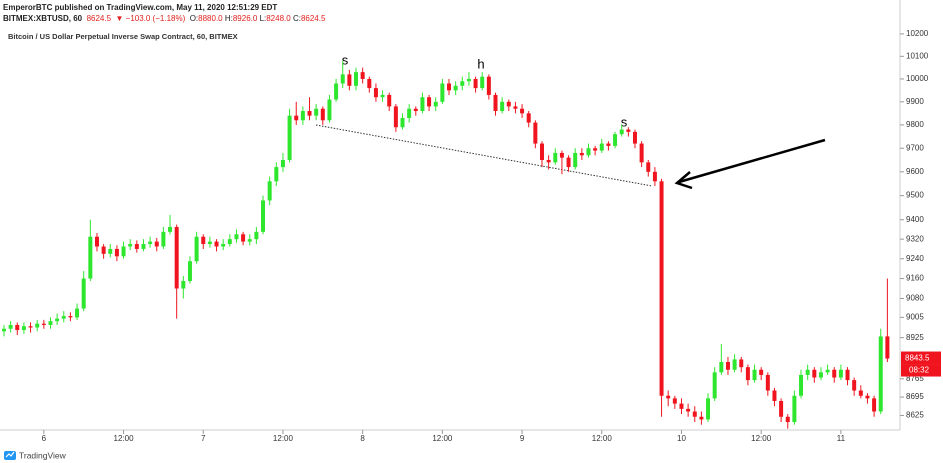 This screenshot has height=463, width=943. I want to click on y-tick-label: 8765, so click(915, 378).